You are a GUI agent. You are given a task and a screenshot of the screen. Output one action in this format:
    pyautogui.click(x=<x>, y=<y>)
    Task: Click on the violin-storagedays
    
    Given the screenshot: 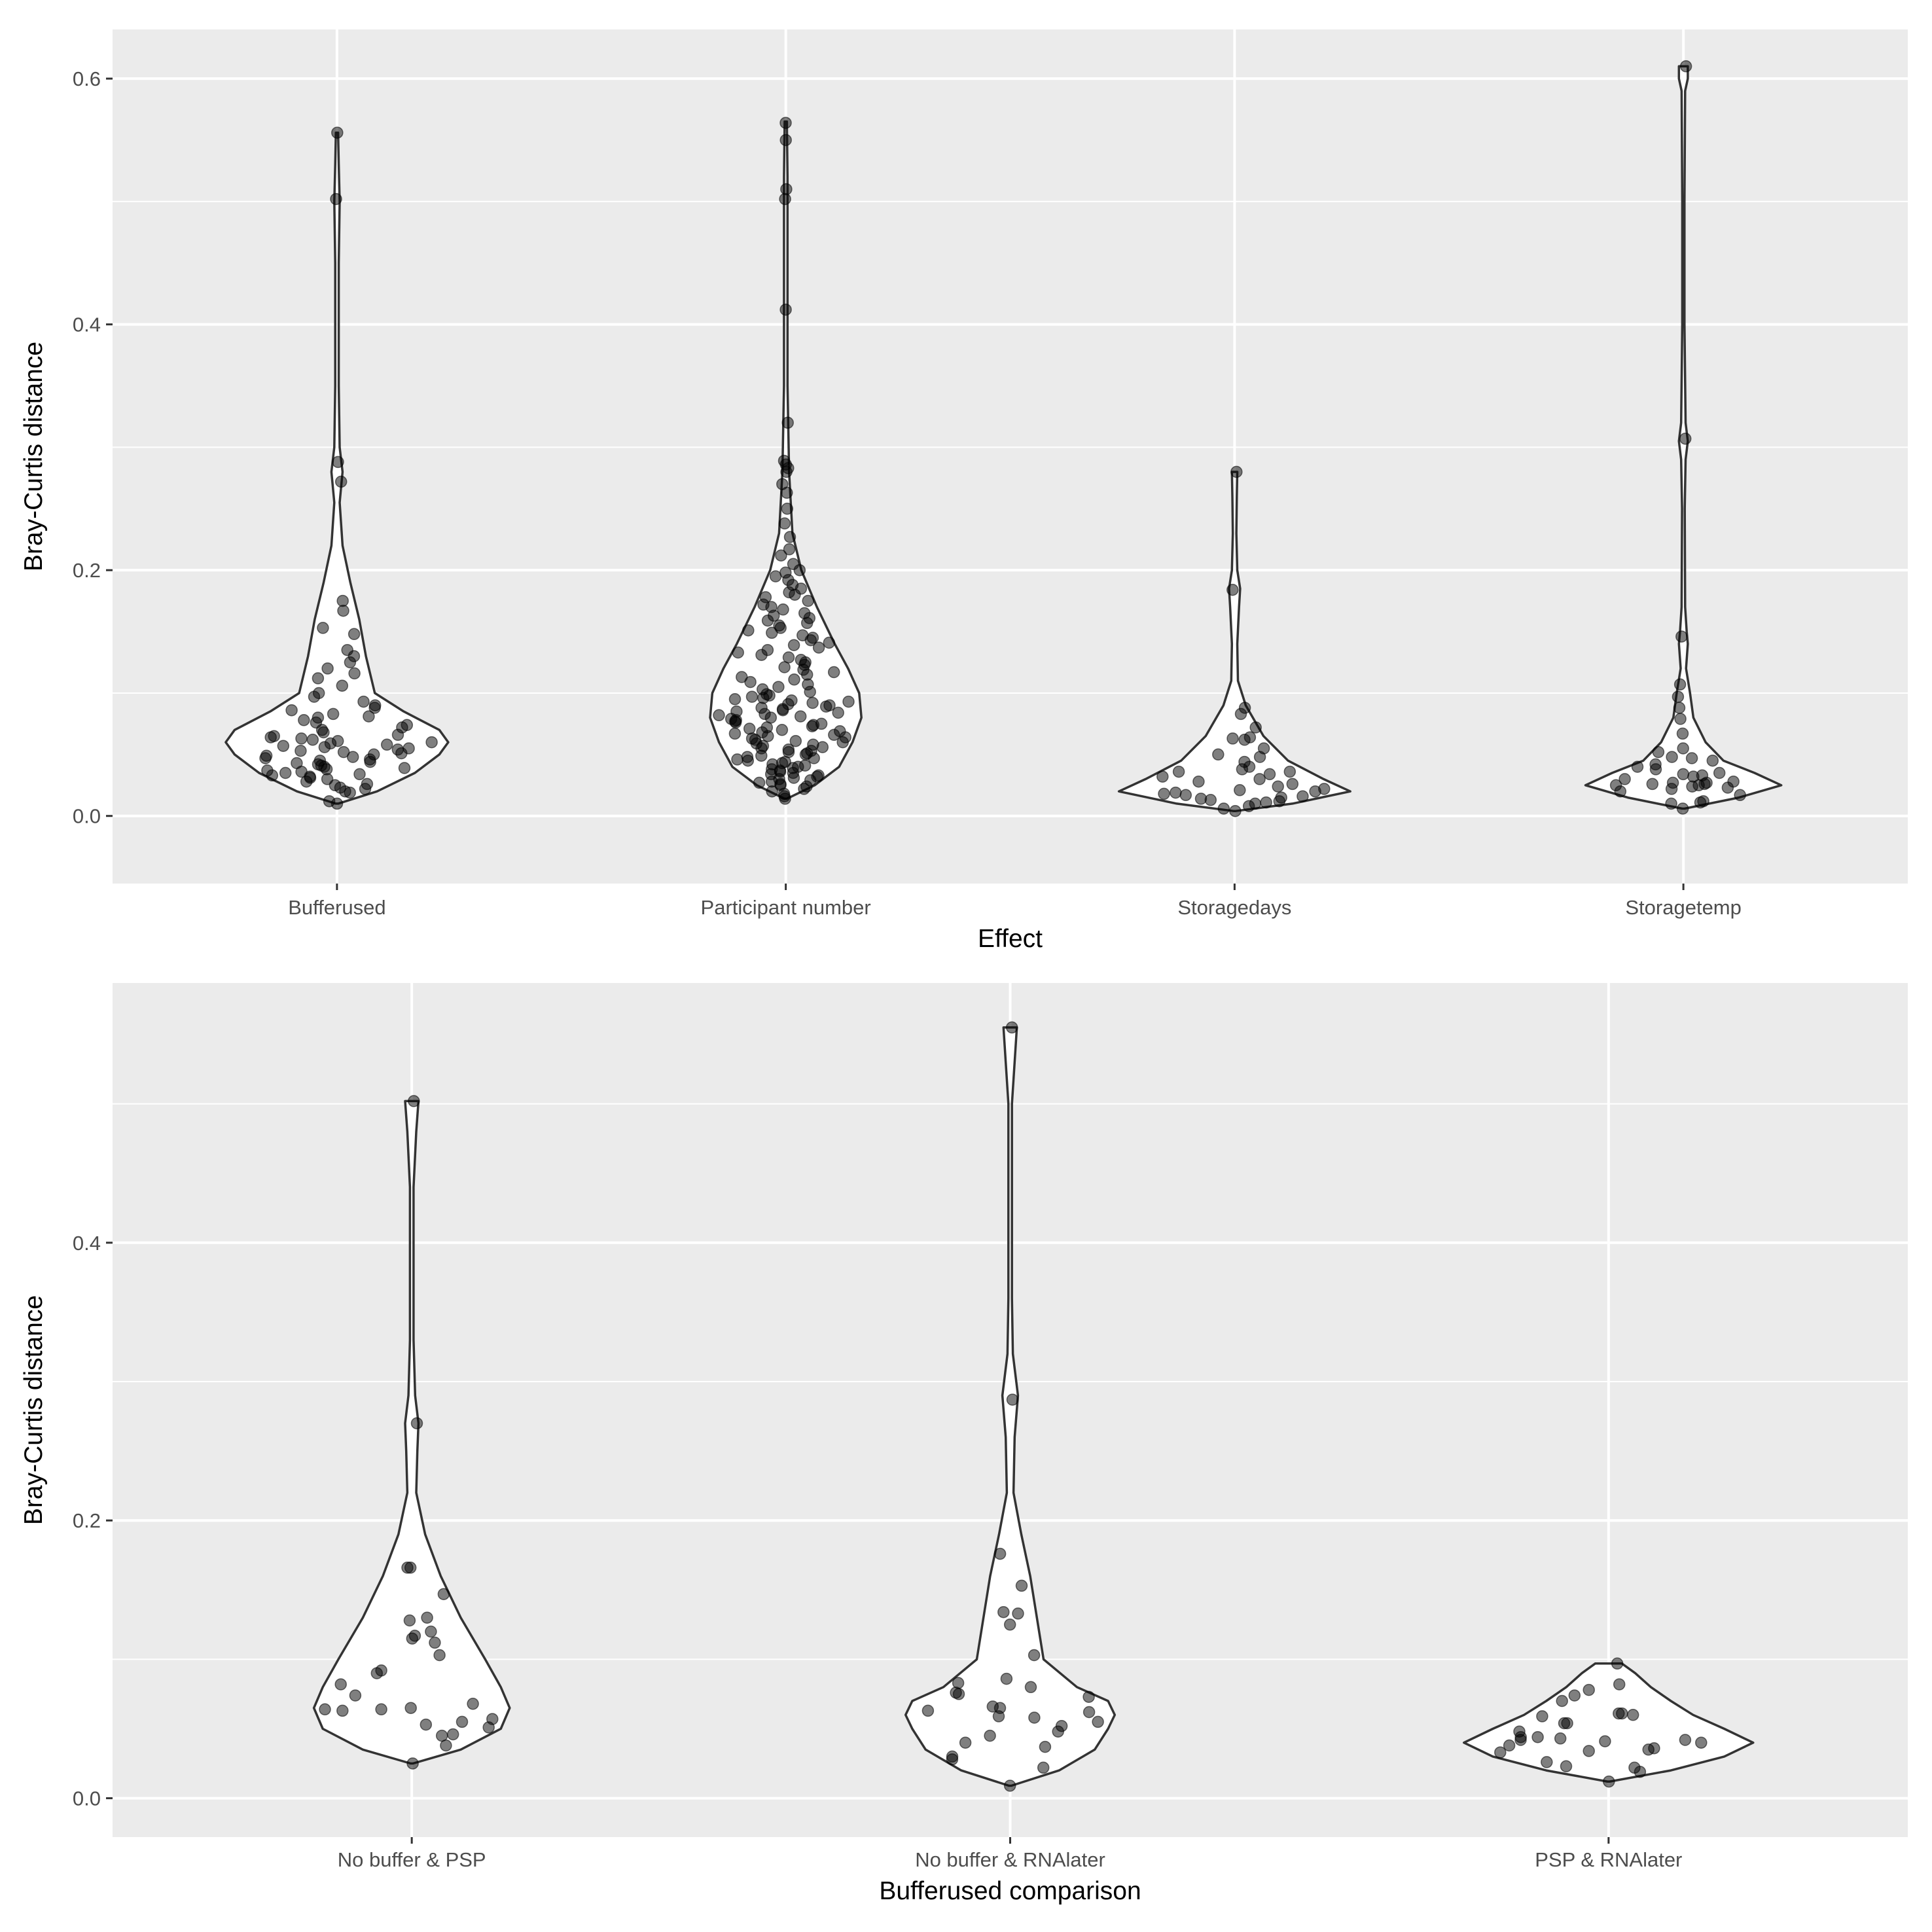 What is the action you would take?
    pyautogui.click(x=1234, y=641)
    